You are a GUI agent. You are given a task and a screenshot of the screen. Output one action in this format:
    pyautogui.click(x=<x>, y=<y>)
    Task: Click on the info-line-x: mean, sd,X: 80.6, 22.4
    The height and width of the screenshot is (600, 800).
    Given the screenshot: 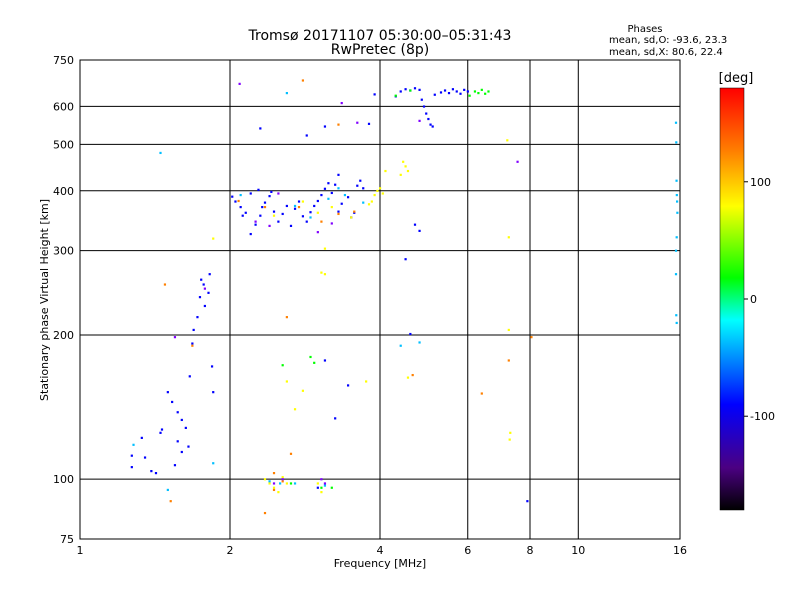 What is the action you would take?
    pyautogui.click(x=666, y=52)
    